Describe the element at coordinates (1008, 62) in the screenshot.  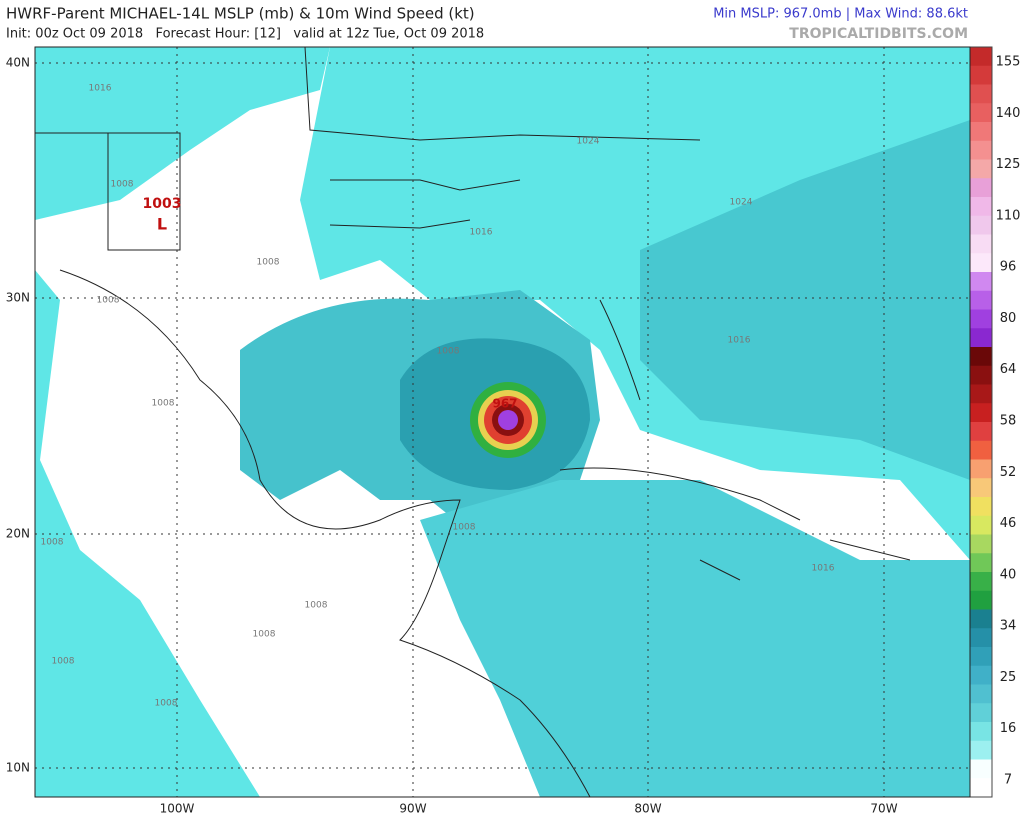
I see `colorbar-label: 155` at that location.